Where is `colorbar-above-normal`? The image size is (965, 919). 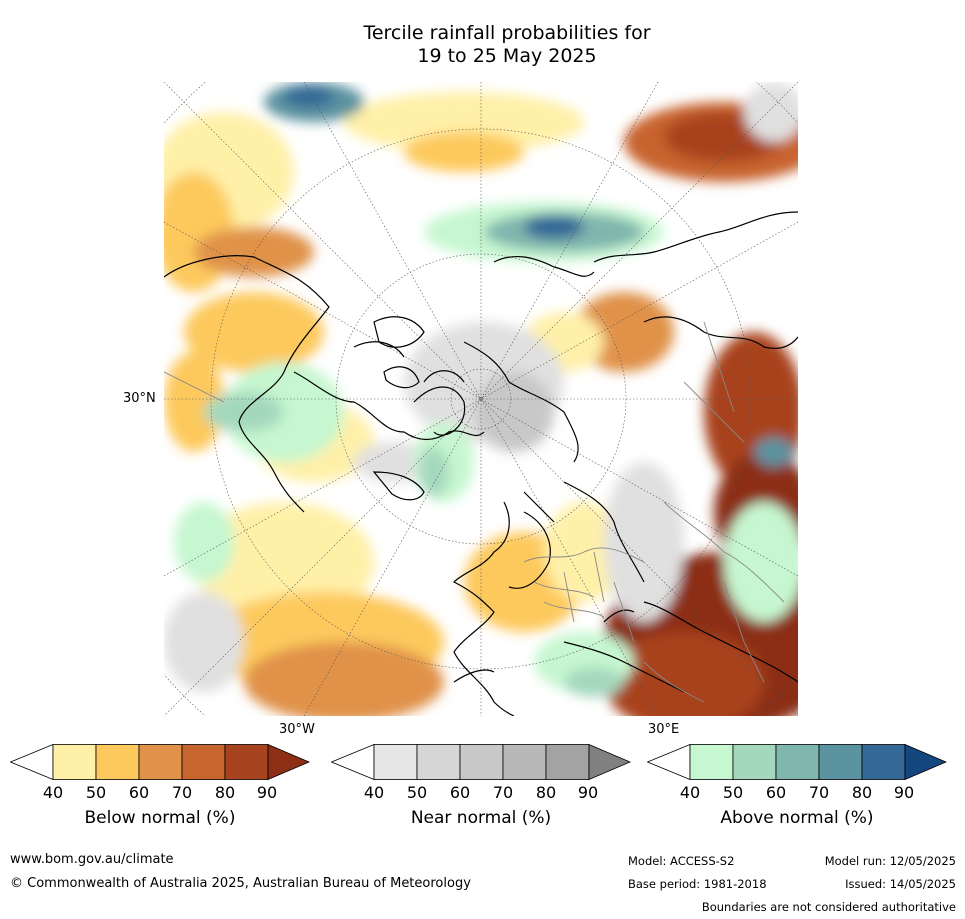 colorbar-above-normal is located at coordinates (797, 762).